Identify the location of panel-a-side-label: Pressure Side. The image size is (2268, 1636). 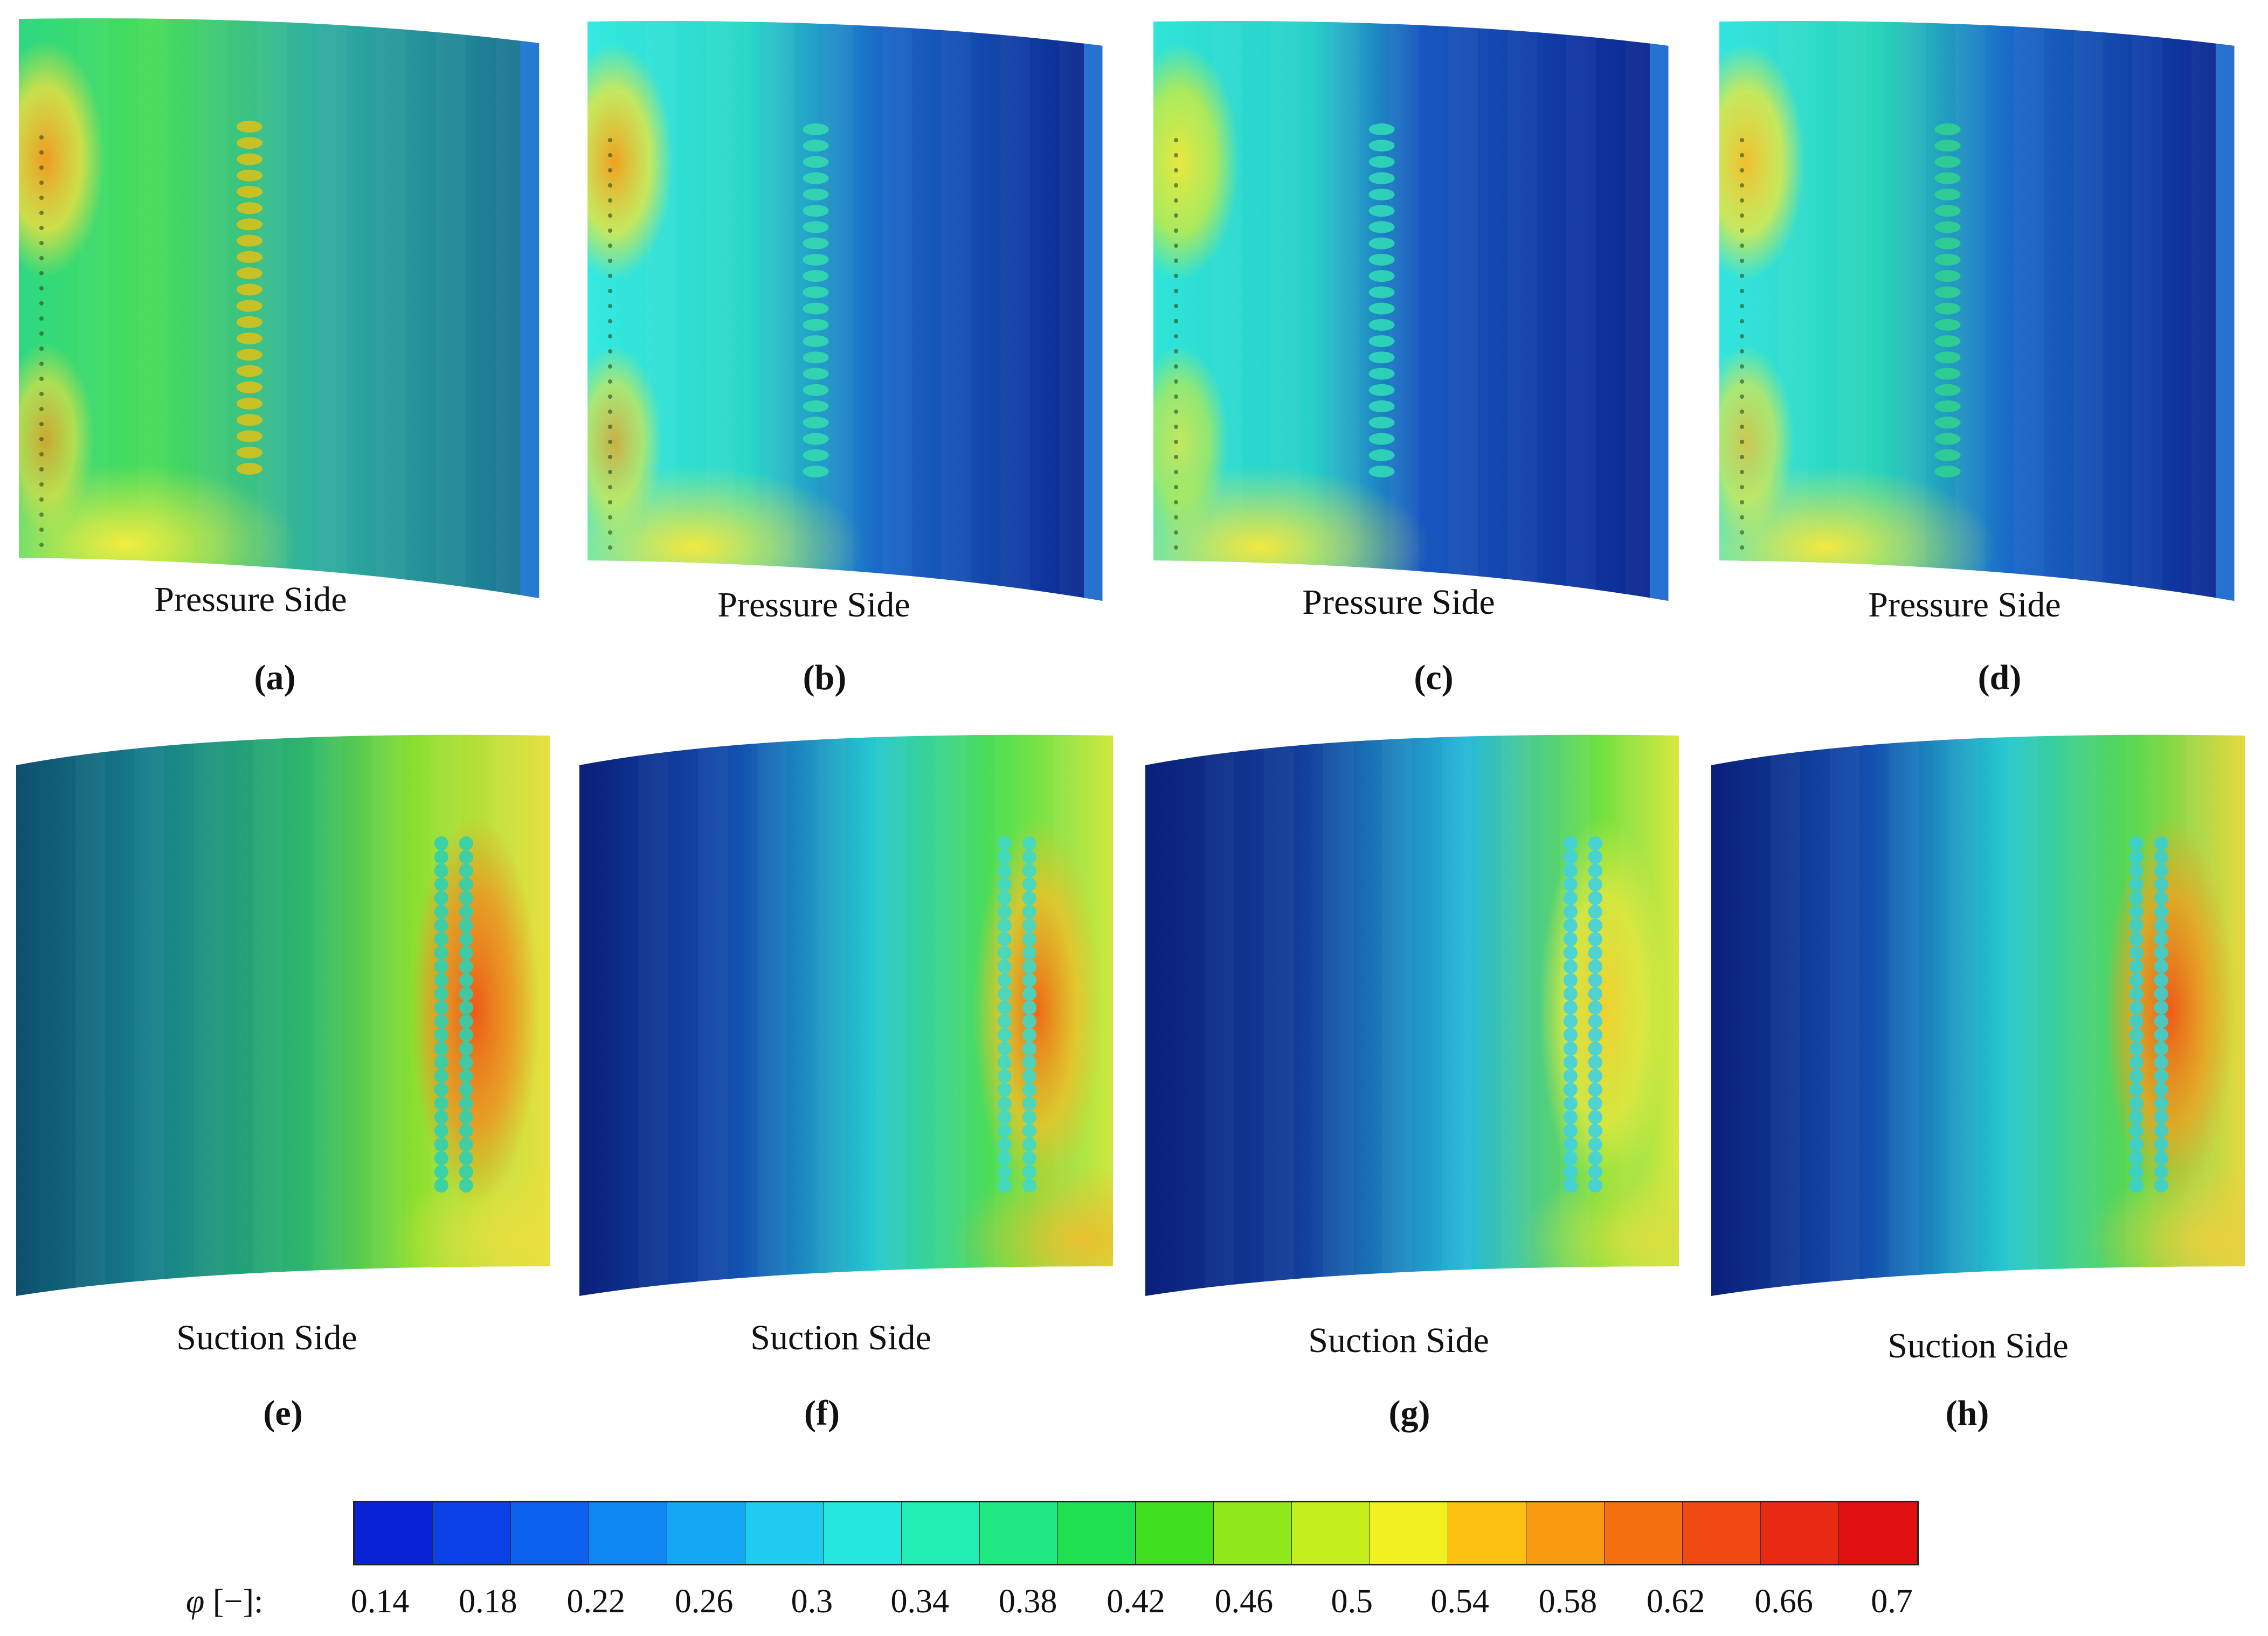
(250, 599).